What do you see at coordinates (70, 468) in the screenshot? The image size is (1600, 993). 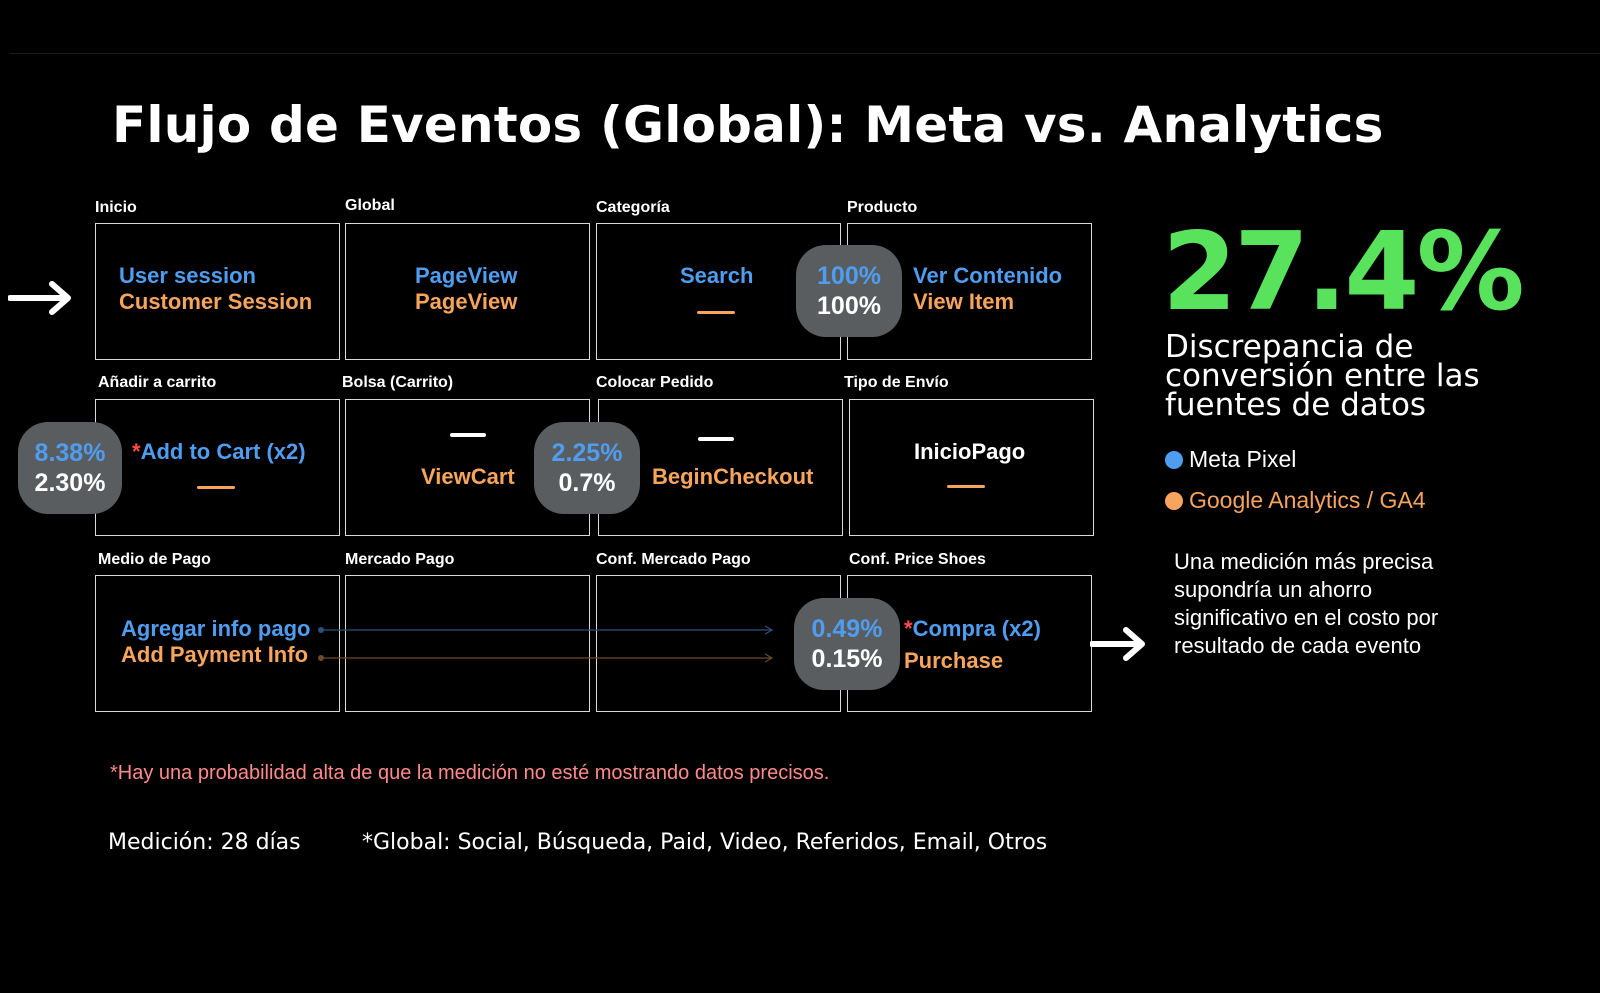 I see `rate-bubble-anadir-carrito: 8.38% 2.30%` at bounding box center [70, 468].